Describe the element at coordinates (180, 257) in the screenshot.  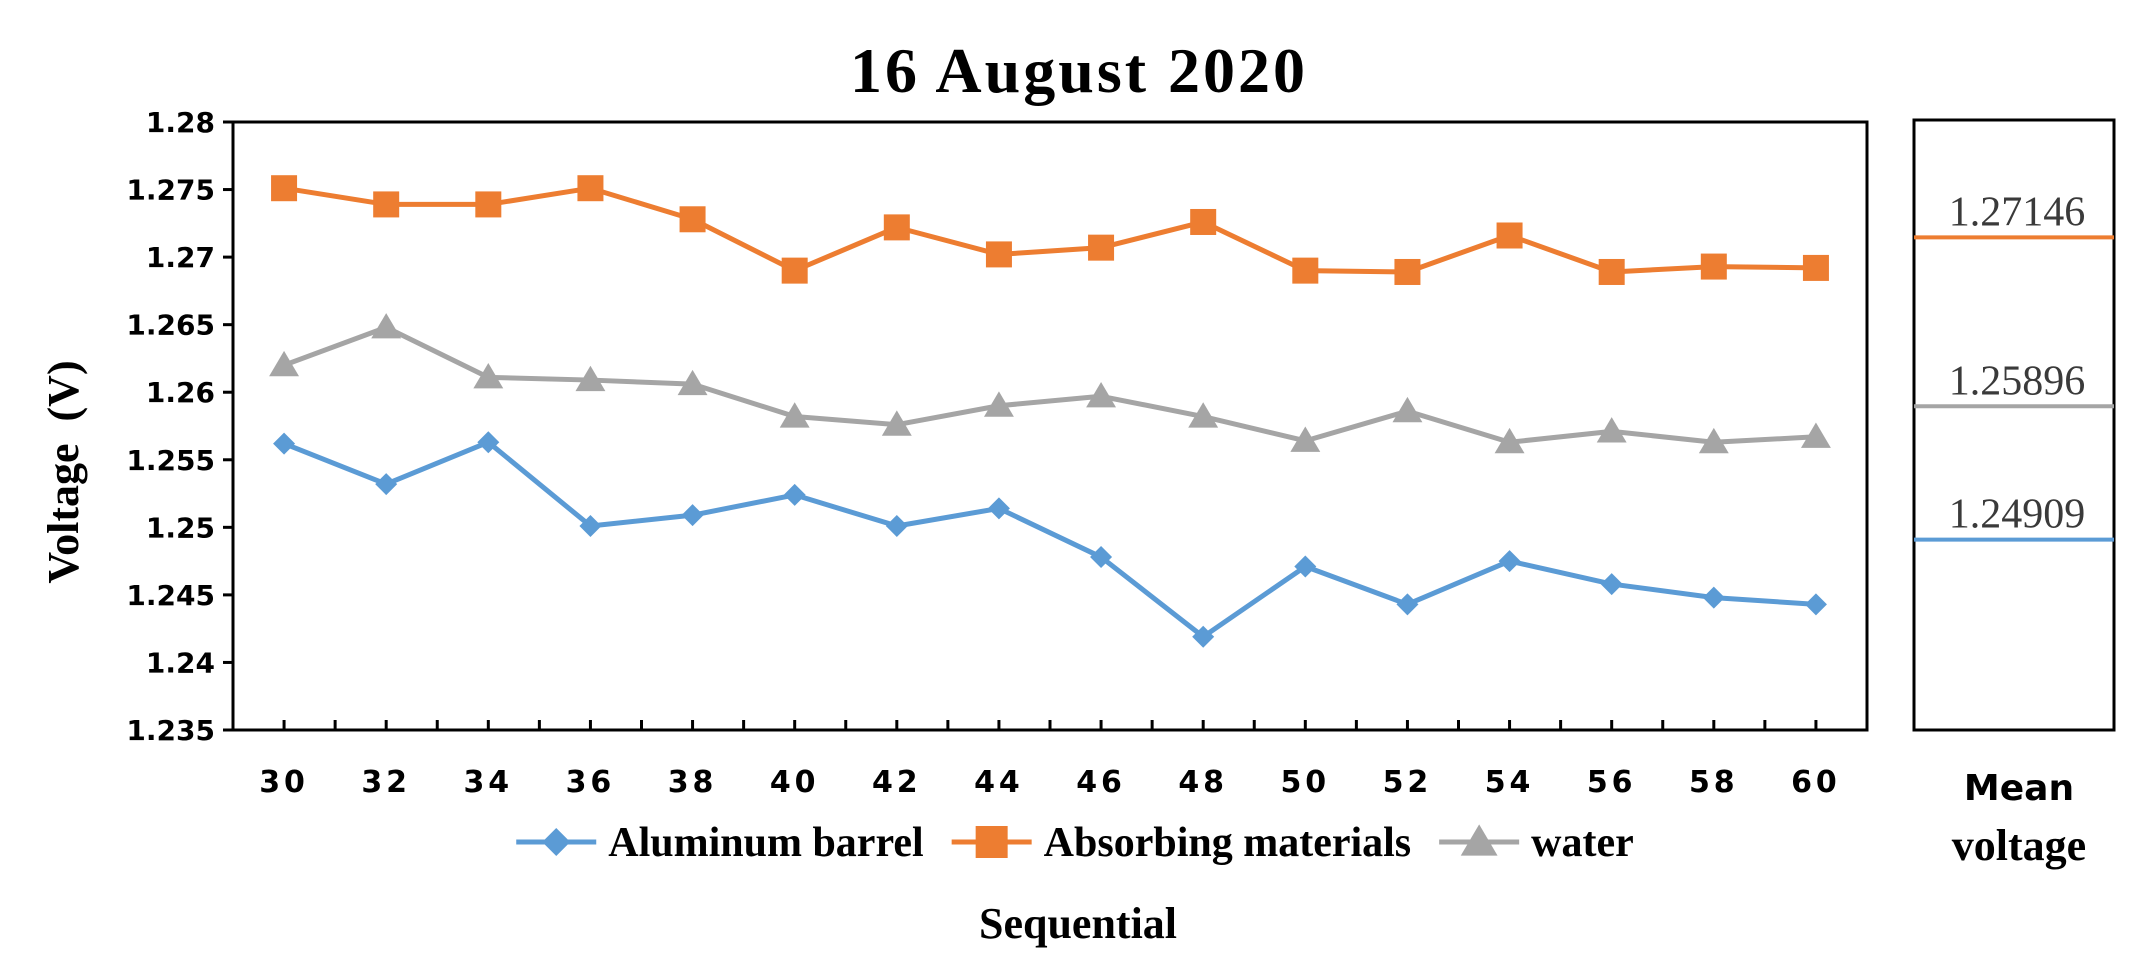
I see `y-tick-label: 1.27` at that location.